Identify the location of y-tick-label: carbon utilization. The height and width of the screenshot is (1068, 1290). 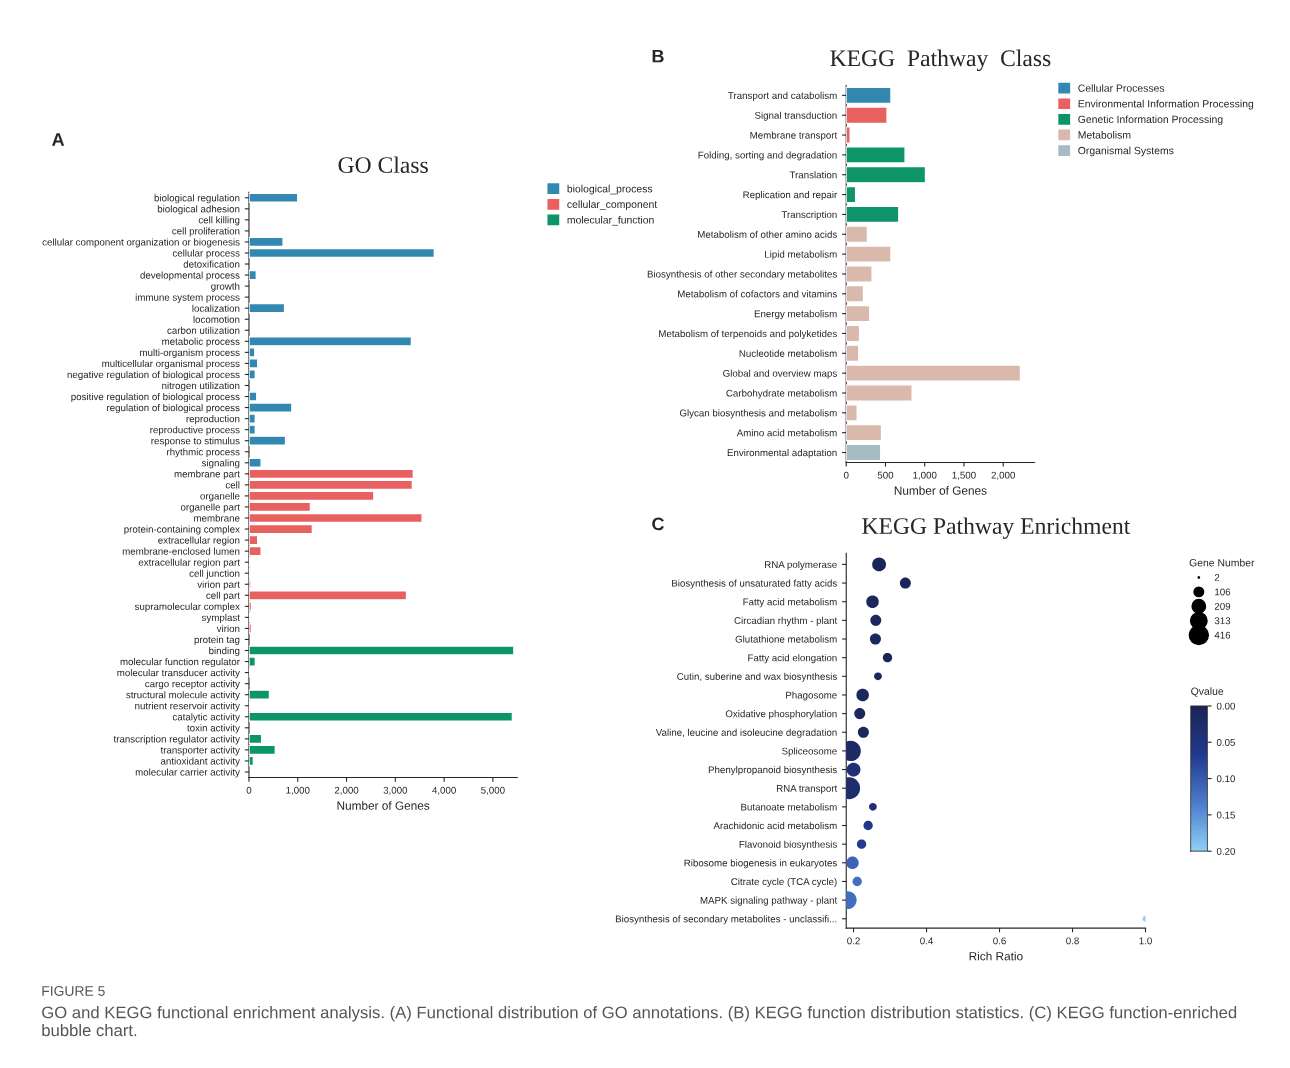
(203, 330).